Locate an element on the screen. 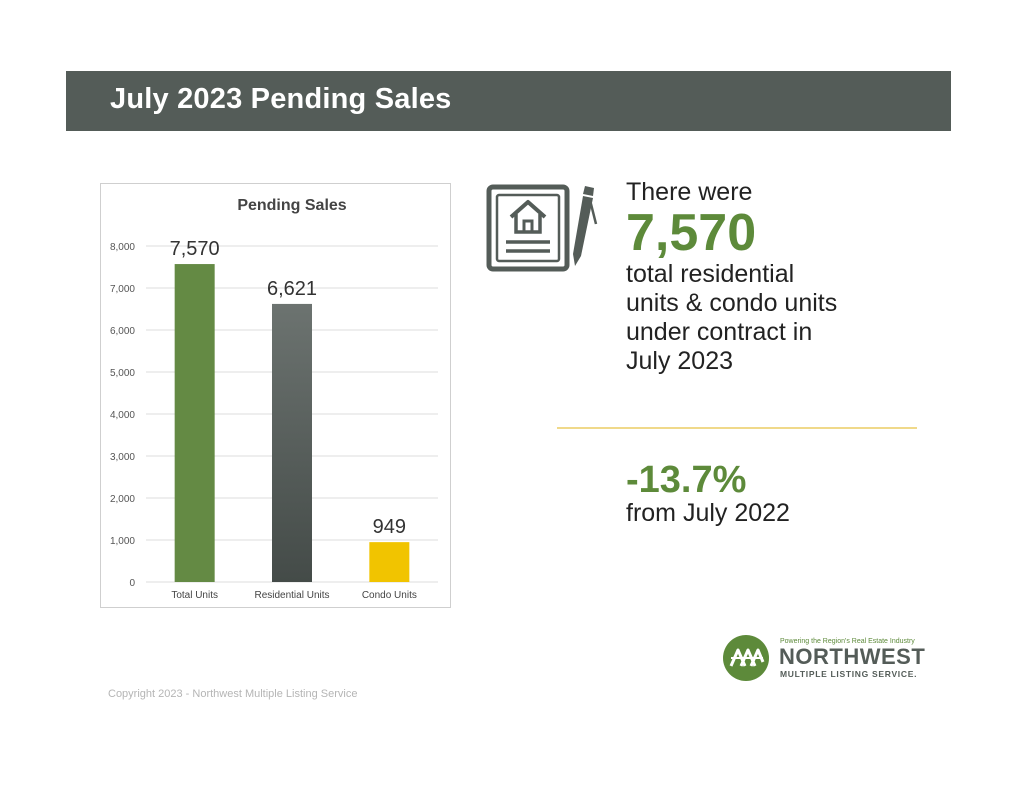 Image resolution: width=1024 pixels, height=791 pixels. page-title: July 2023 Pending Sales is located at coordinates (281, 99).